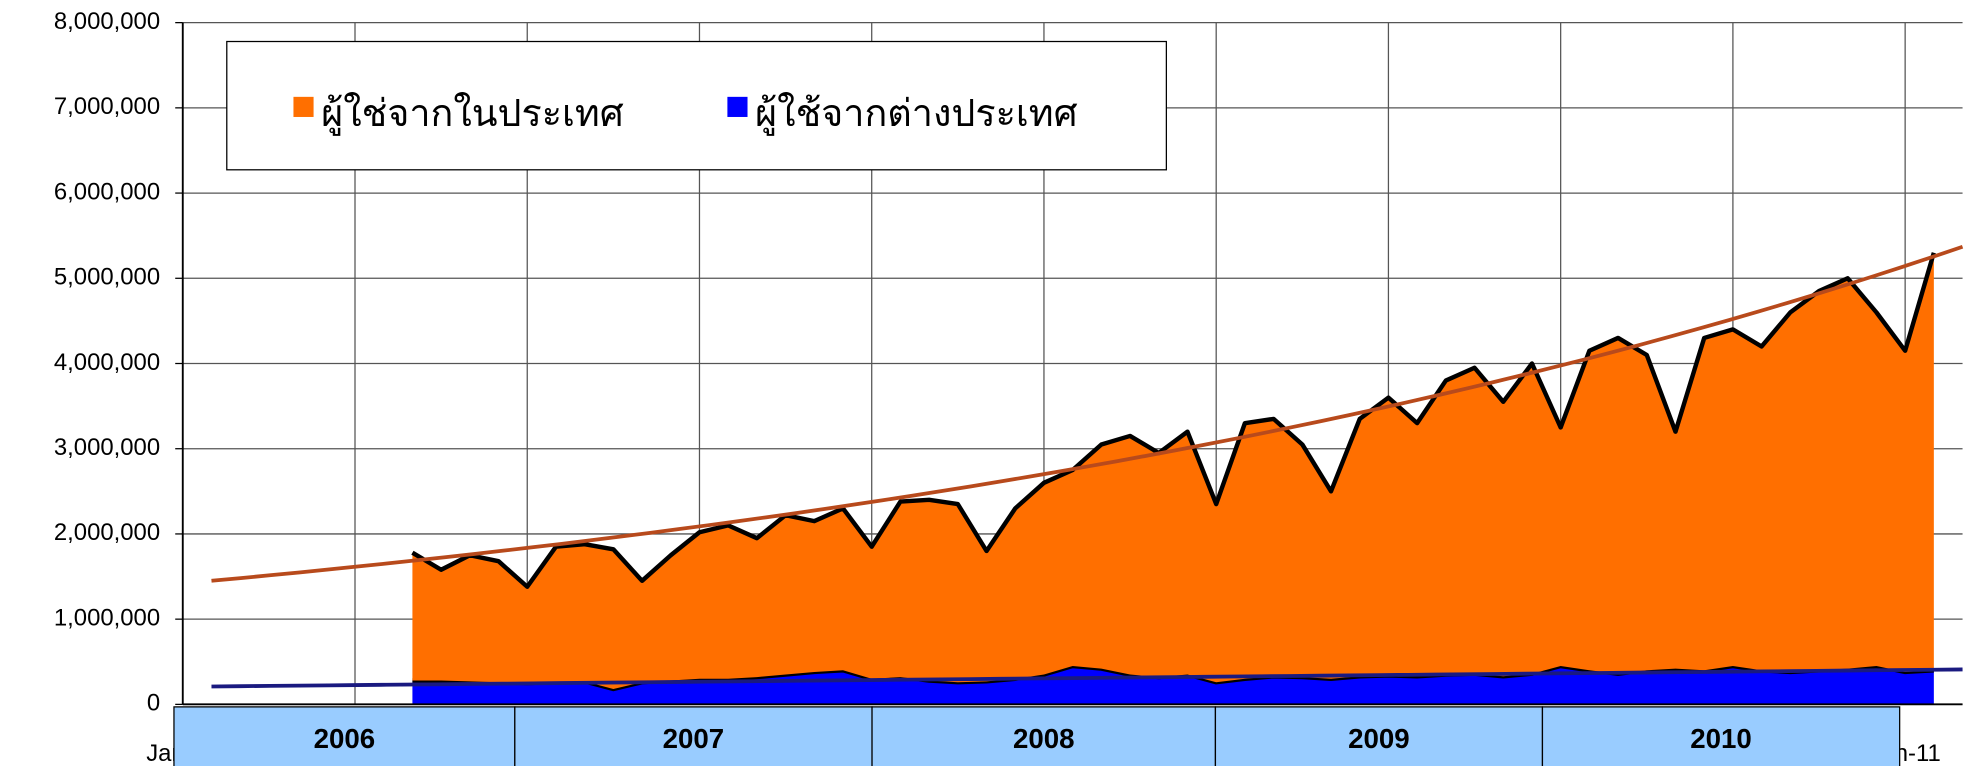  Describe the element at coordinates (107, 617) in the screenshot. I see `y-tick-label: 1,000,000` at that location.